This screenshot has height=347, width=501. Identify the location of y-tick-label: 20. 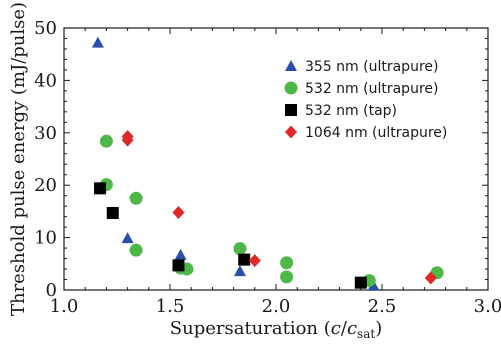
(45, 185).